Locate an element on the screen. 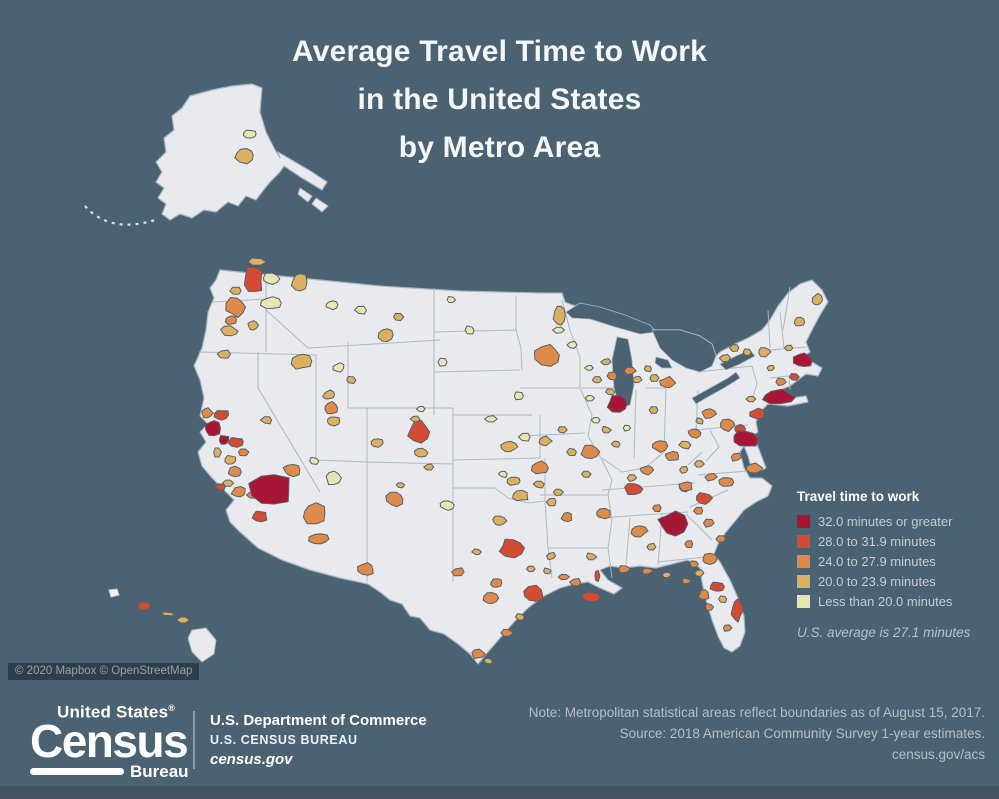 Image resolution: width=999 pixels, height=799 pixels. logo-united-states: United States® is located at coordinates (116, 712).